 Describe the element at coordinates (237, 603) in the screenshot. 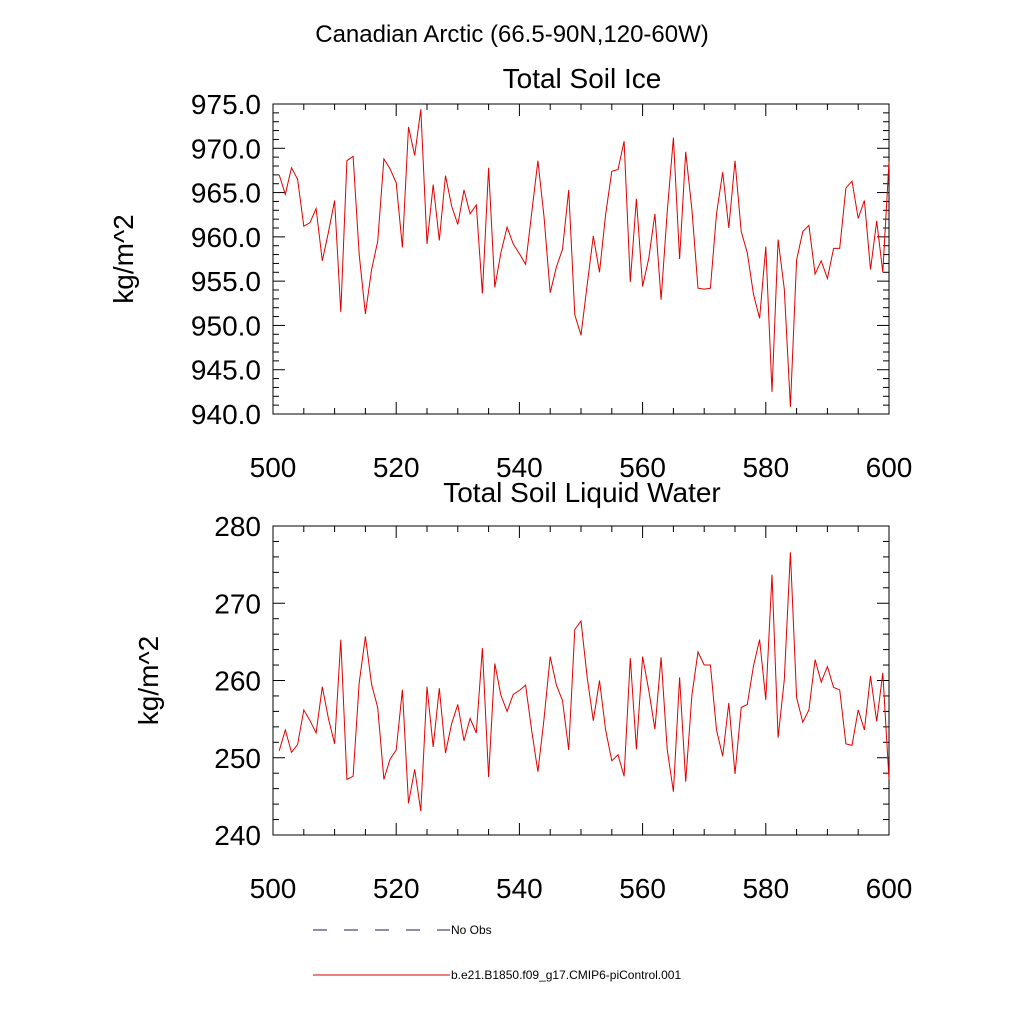

I see `y-tick-label: 270` at that location.